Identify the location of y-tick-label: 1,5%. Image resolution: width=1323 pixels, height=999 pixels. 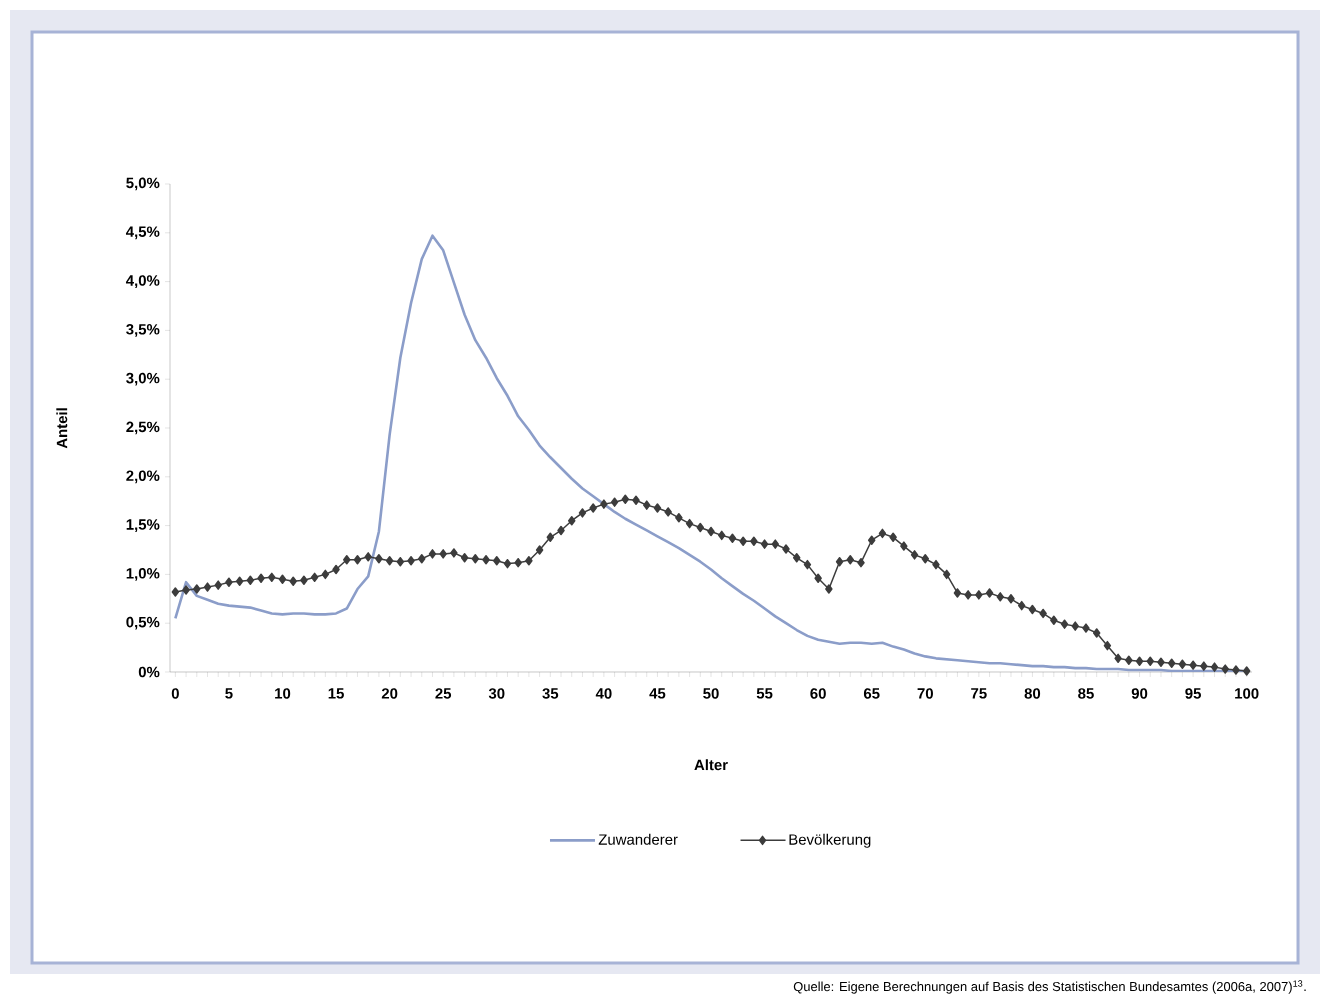
(143, 526).